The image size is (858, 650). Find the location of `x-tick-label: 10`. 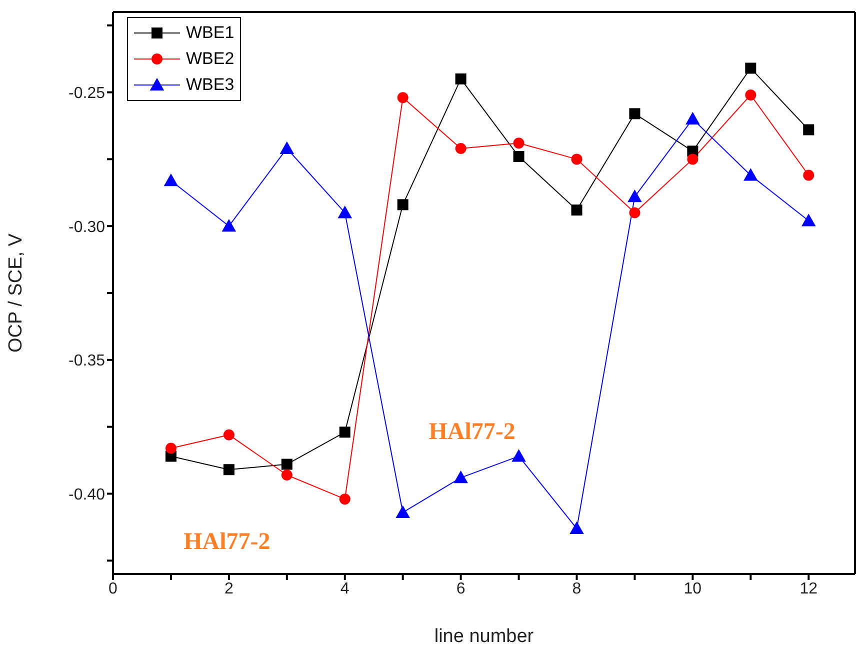

x-tick-label: 10 is located at coordinates (693, 589).